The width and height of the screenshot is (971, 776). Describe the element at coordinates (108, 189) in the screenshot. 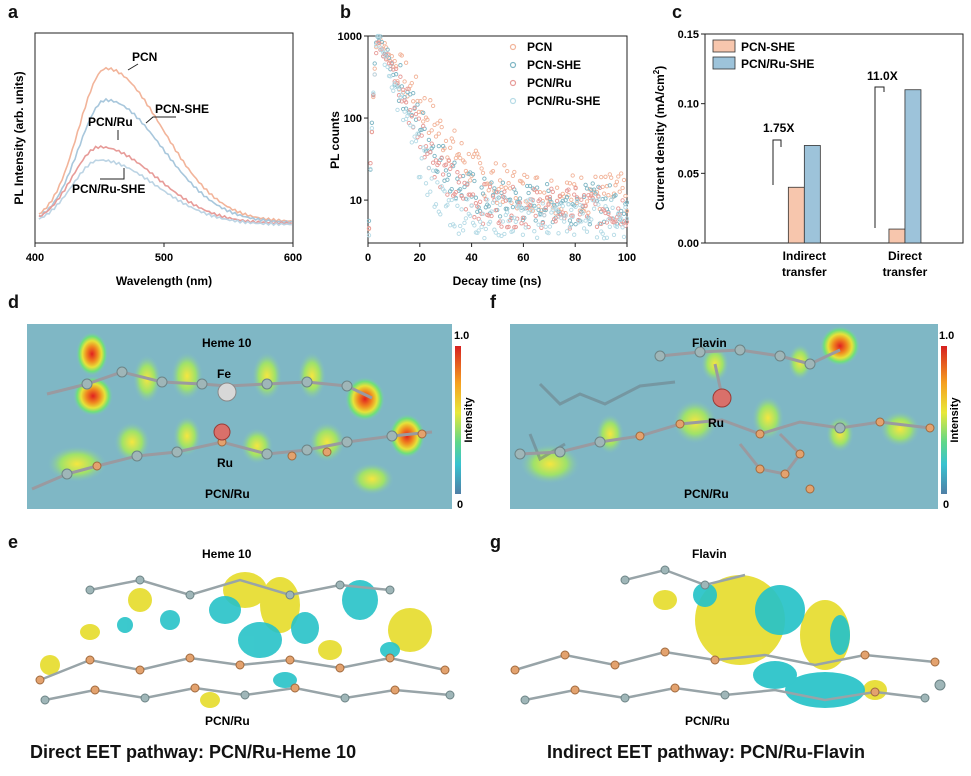

I see `chart-a-label-pcn-ru-she: PCN/Ru-SHE` at that location.